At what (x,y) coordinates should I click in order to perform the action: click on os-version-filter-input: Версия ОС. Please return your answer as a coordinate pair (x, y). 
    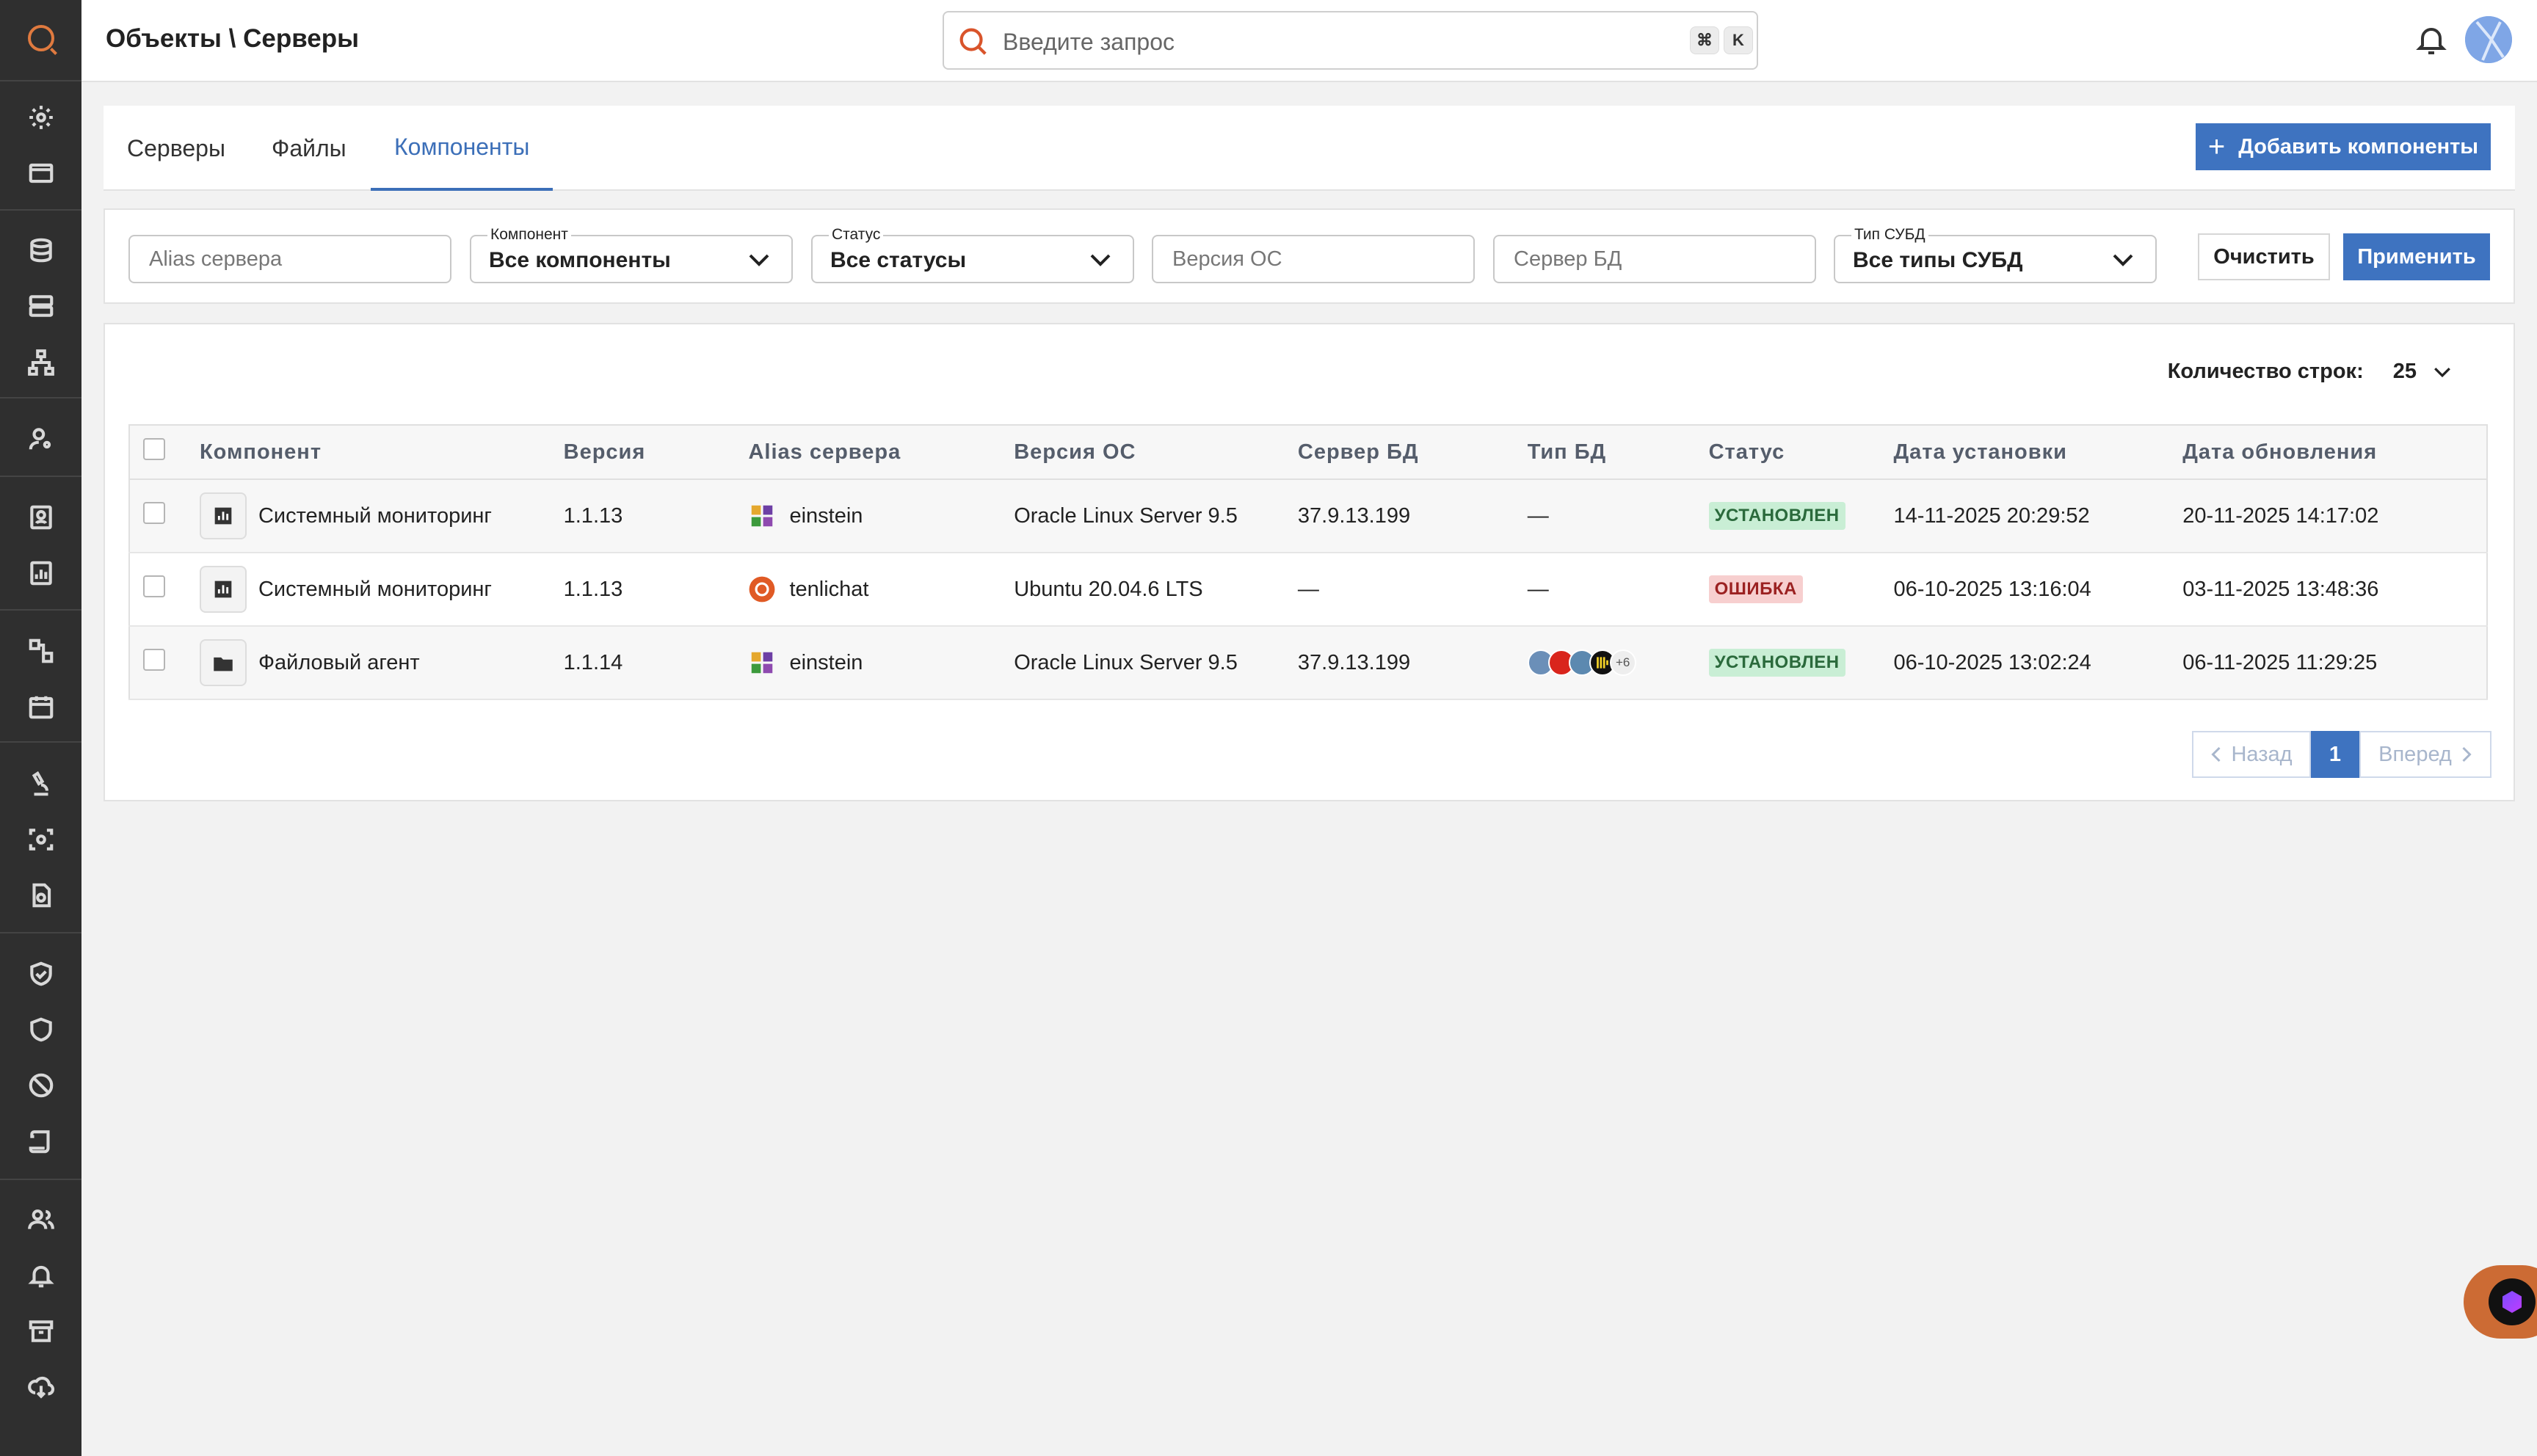
    Looking at the image, I should click on (1313, 259).